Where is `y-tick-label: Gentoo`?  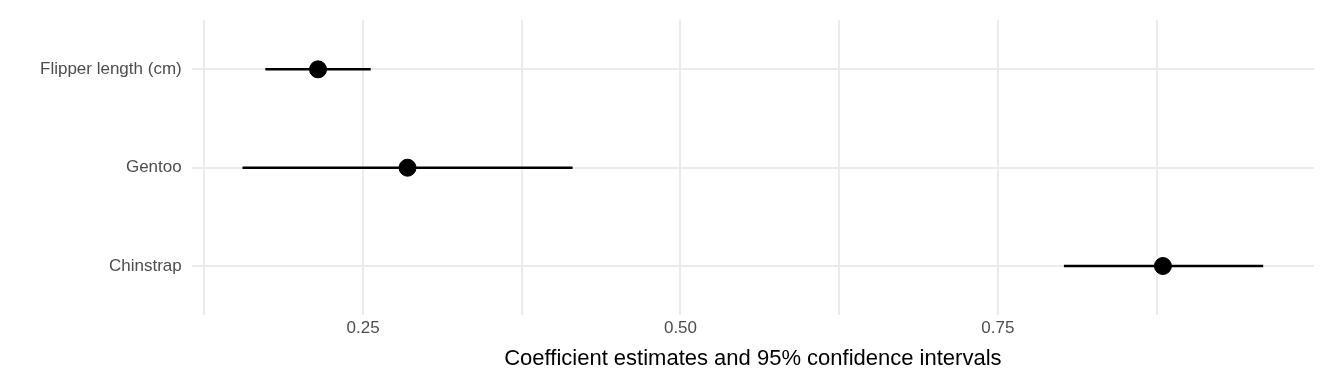 y-tick-label: Gentoo is located at coordinates (153, 167).